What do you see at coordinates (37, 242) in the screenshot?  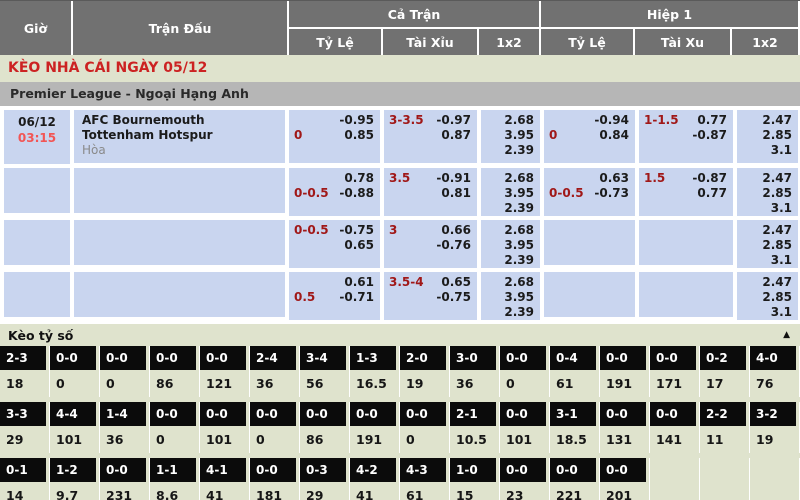 I see `time-cell-empty` at bounding box center [37, 242].